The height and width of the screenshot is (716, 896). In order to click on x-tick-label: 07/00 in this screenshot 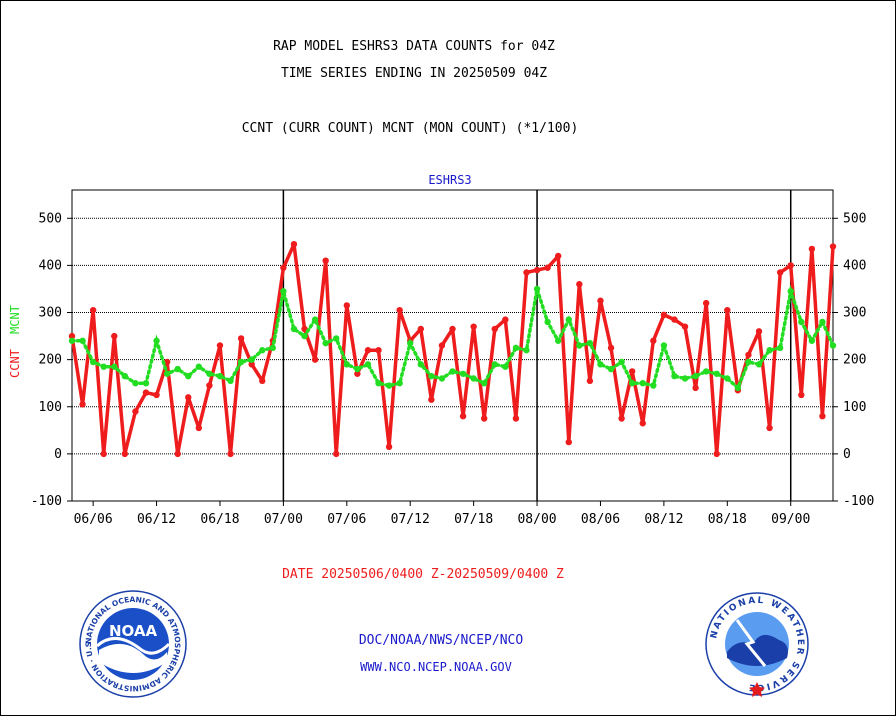, I will do `click(283, 519)`.